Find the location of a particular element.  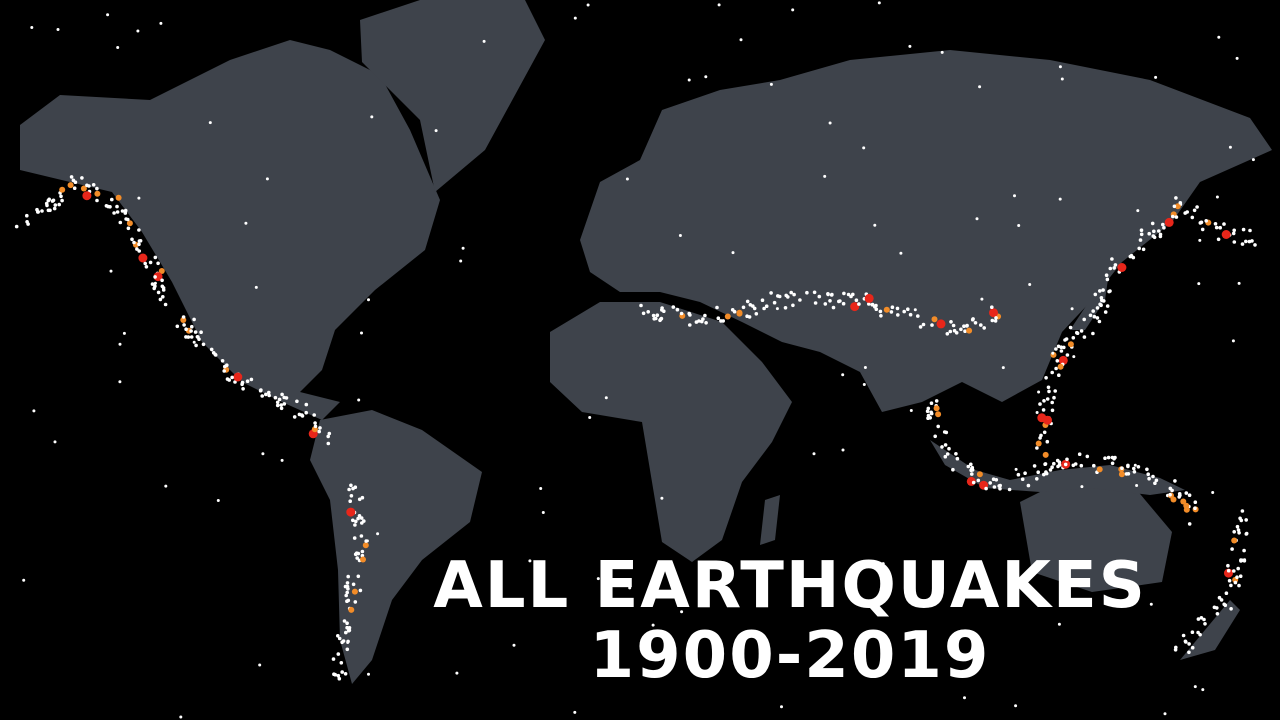

africa is located at coordinates (671, 432).